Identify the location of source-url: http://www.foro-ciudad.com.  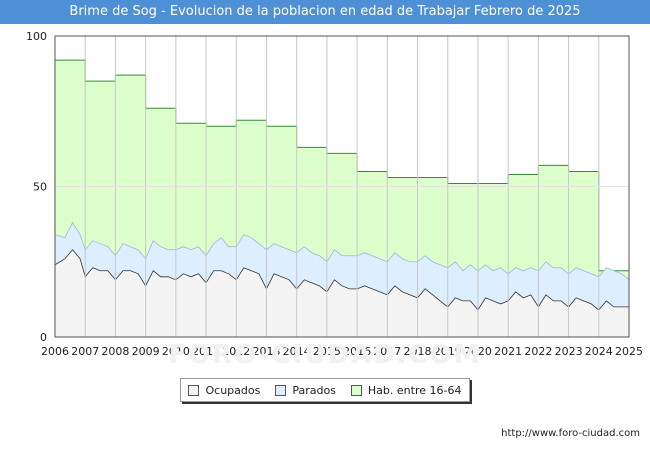
(570, 433).